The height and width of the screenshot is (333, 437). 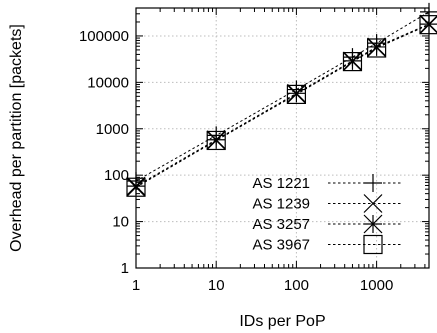 I want to click on x-axis-label: IDs per PoP, so click(x=282, y=321).